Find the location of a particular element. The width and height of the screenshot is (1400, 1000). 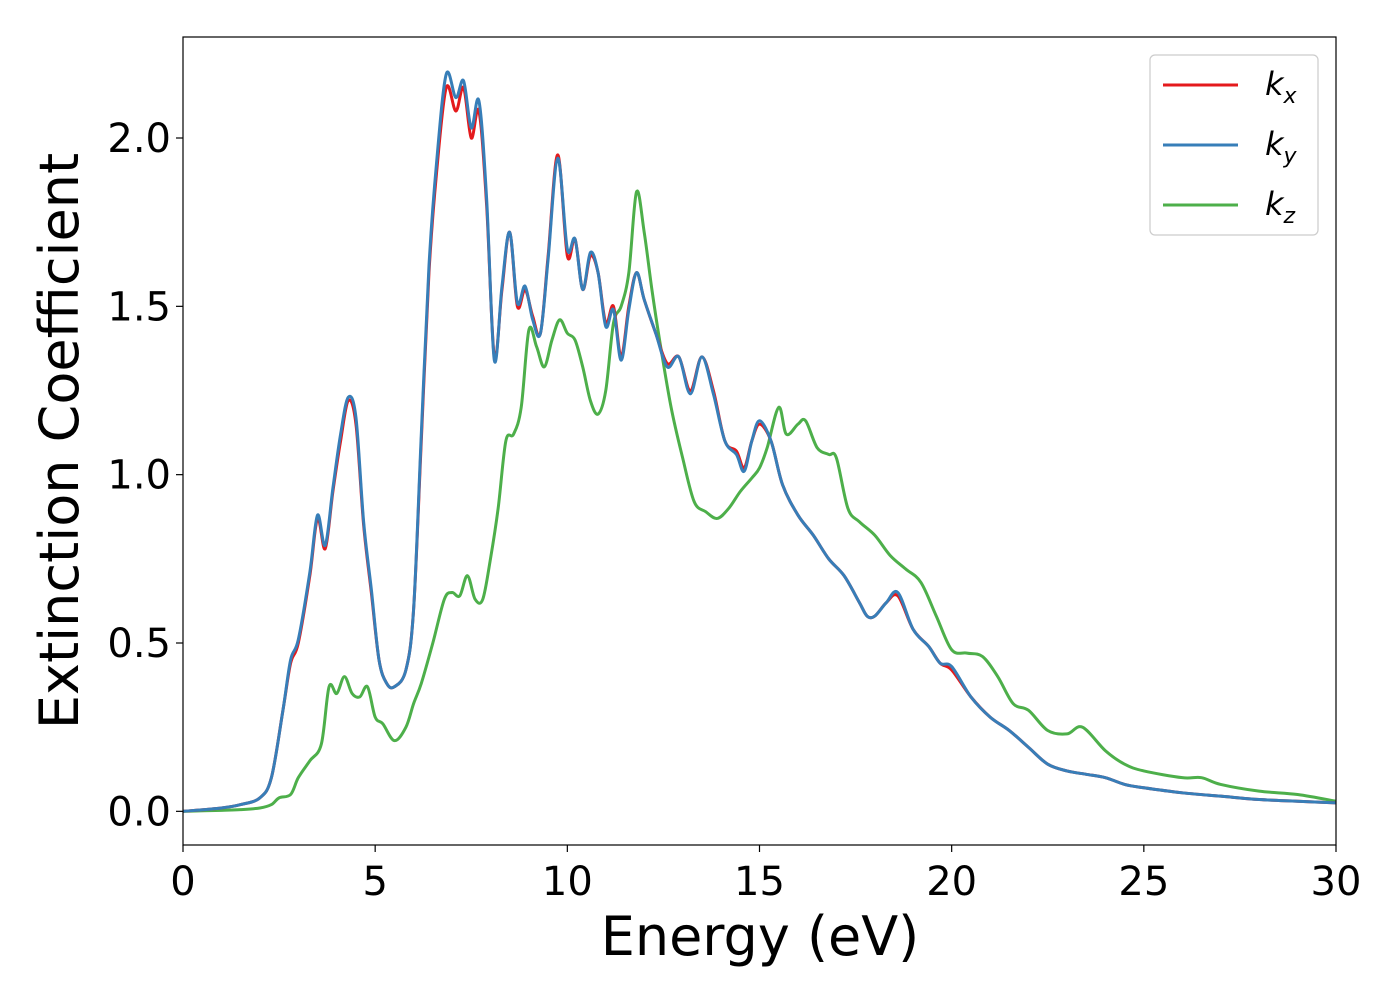

x-tick-label: 10 is located at coordinates (567, 882).